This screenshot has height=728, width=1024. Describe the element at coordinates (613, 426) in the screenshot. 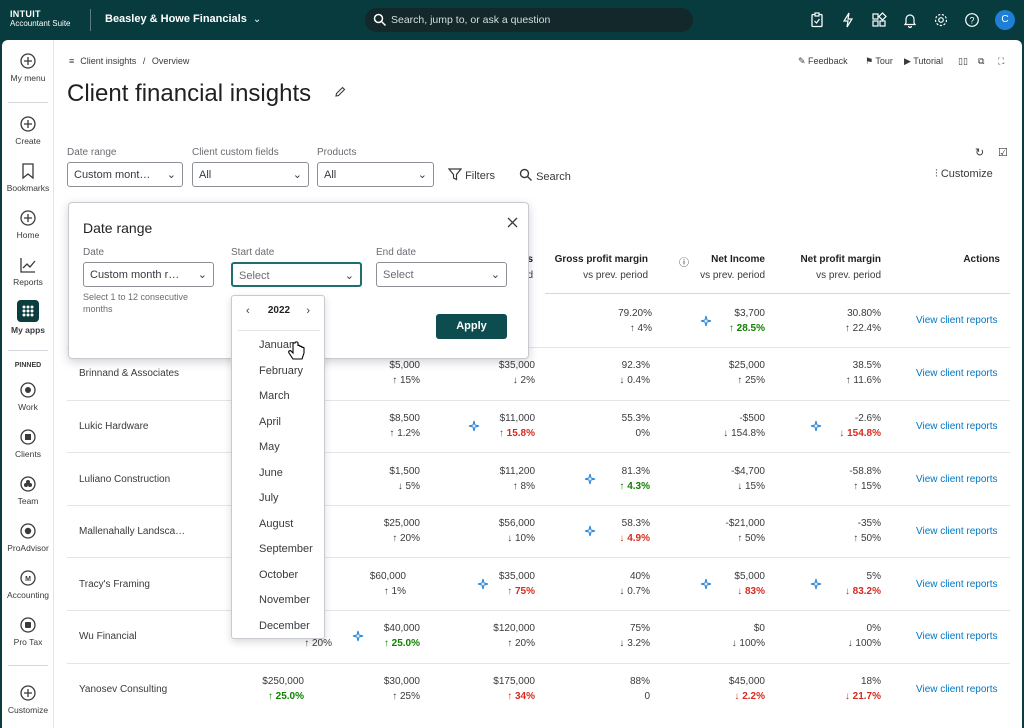

I see `cell: 55.3% 0%` at that location.